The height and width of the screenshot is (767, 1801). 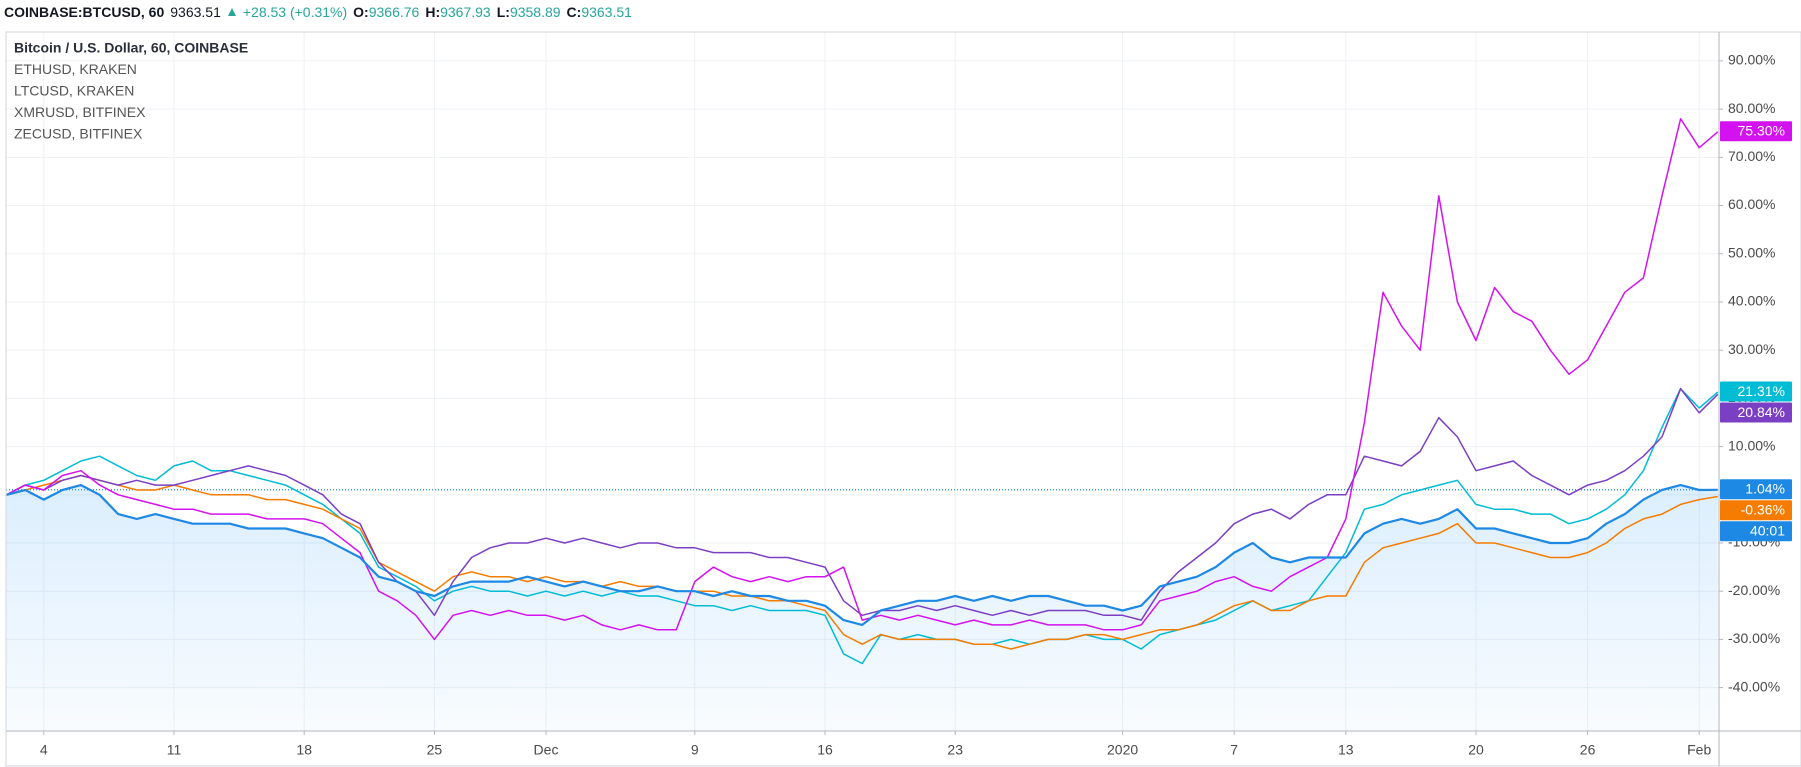 I want to click on ohlc-value: 9363.51, so click(x=606, y=12).